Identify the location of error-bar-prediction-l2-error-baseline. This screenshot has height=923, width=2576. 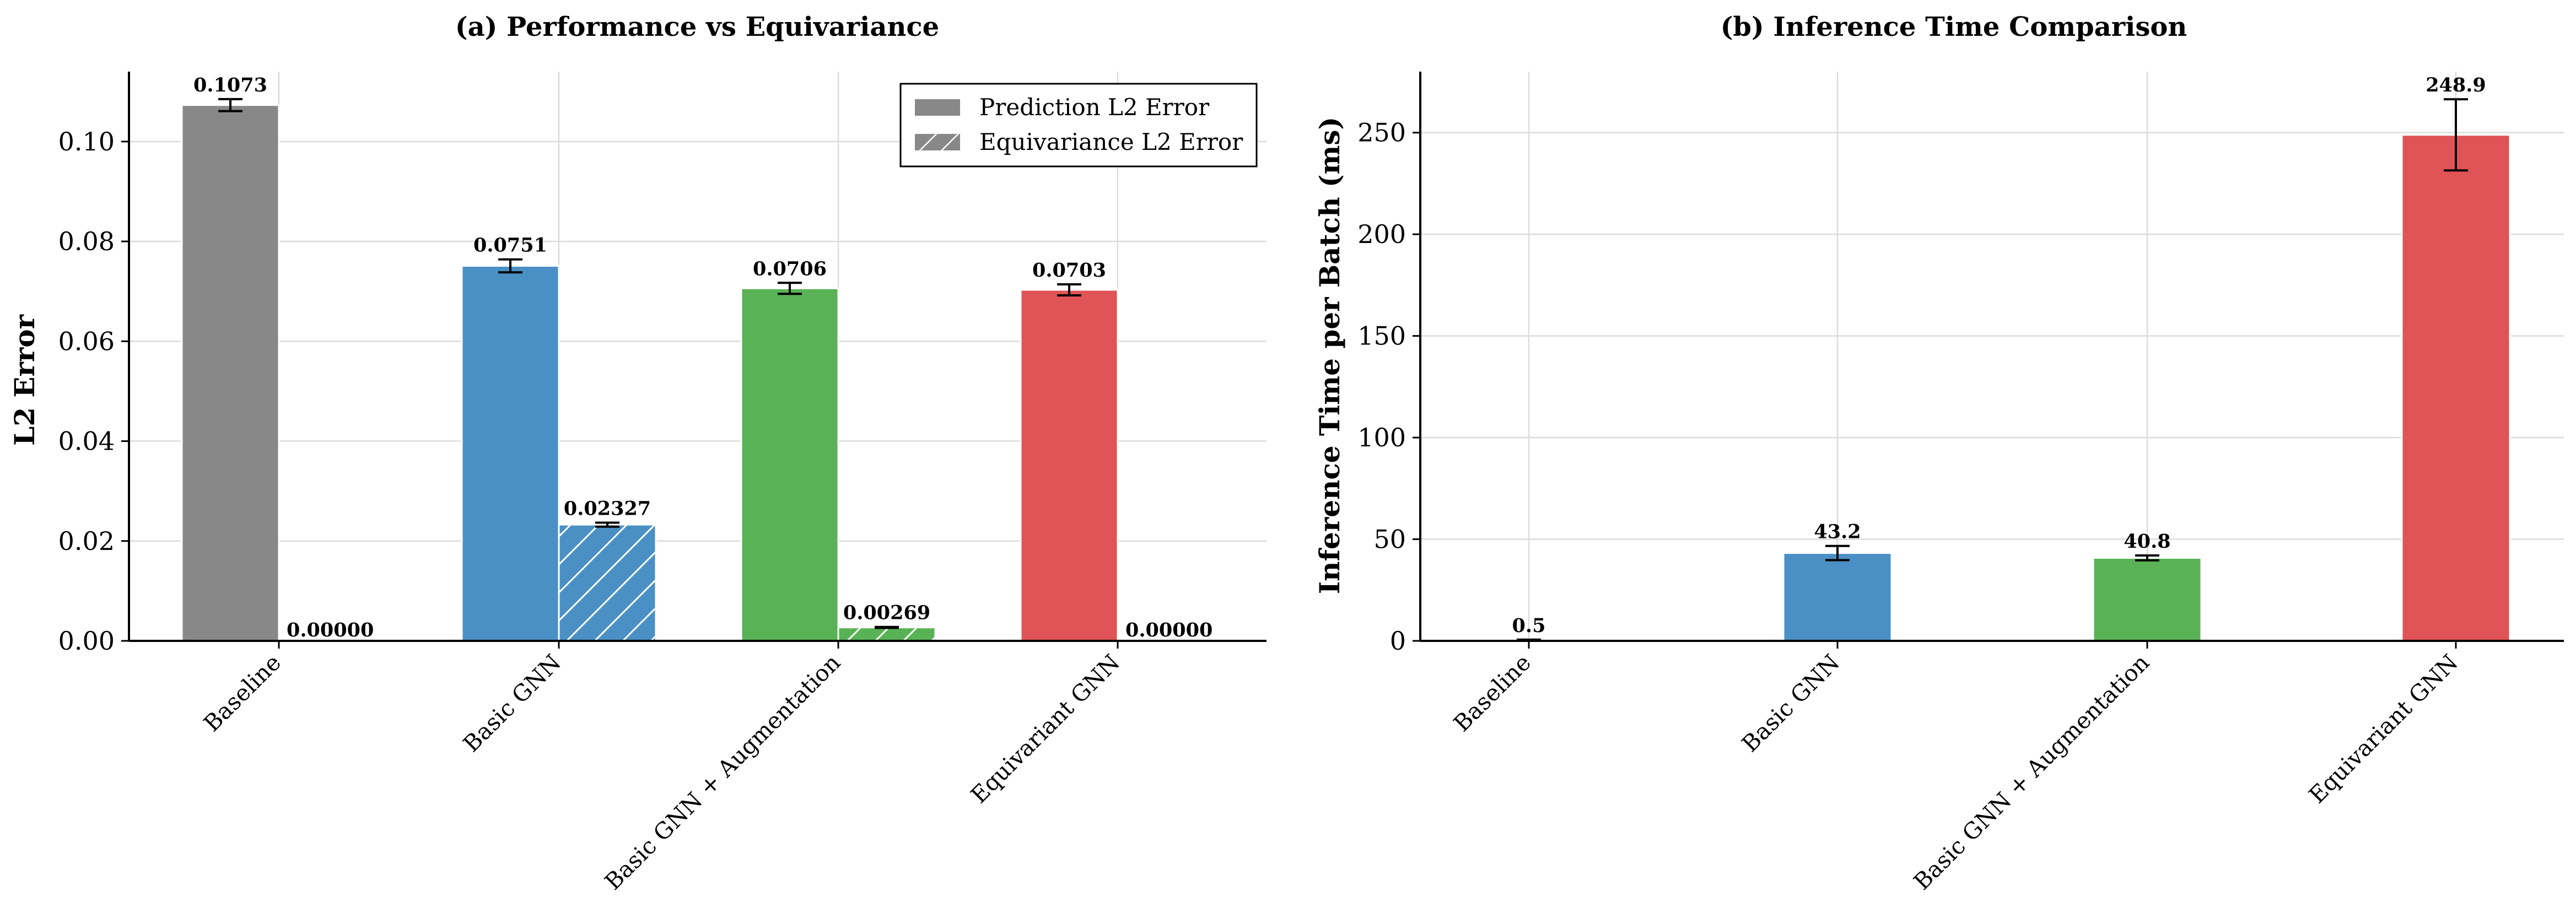
(230, 105).